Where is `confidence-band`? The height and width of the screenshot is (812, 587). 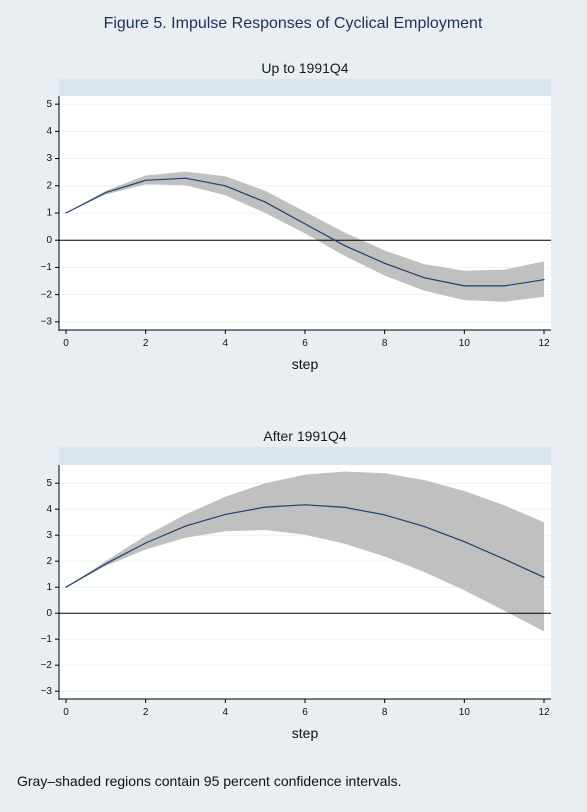
confidence-band is located at coordinates (305, 236).